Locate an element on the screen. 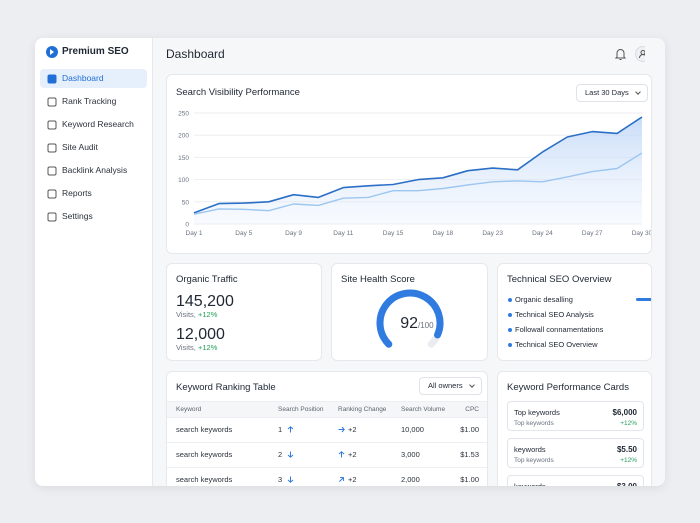 The height and width of the screenshot is (523, 700). x-tick-label: Day 1 is located at coordinates (194, 233).